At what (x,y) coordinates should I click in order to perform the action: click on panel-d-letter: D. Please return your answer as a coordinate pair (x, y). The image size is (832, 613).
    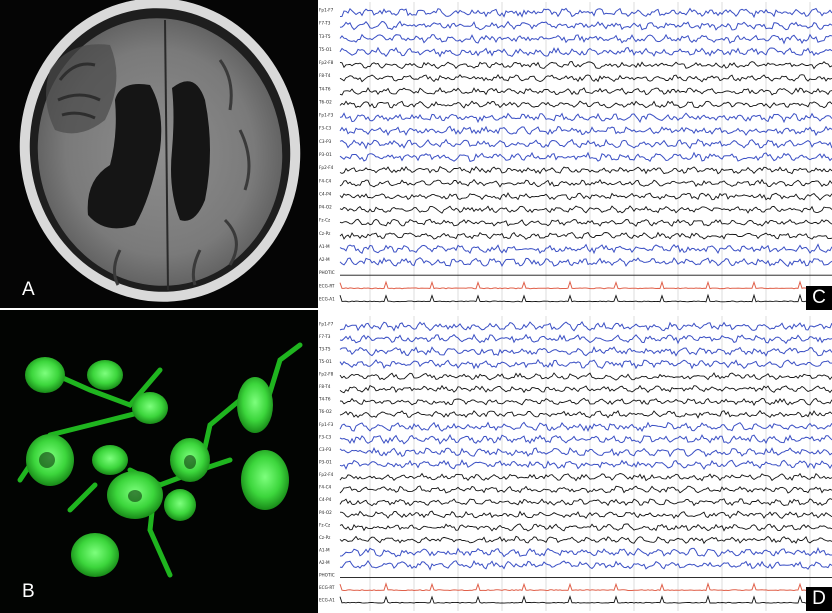
    Looking at the image, I should click on (819, 599).